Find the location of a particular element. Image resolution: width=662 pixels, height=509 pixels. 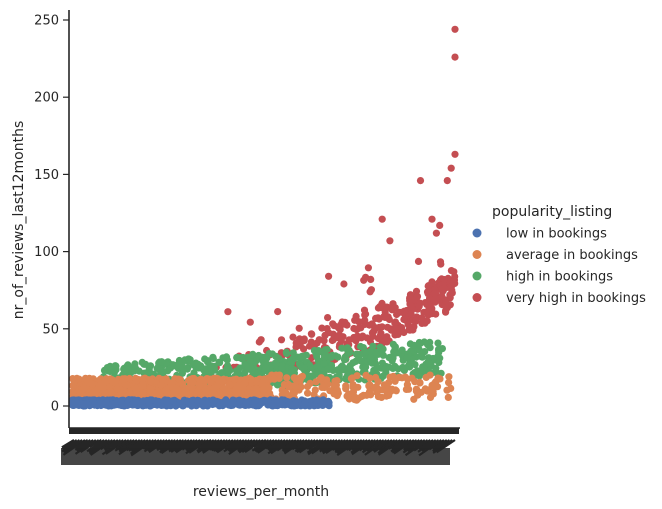

series-low-in-bookings is located at coordinates (200, 403).